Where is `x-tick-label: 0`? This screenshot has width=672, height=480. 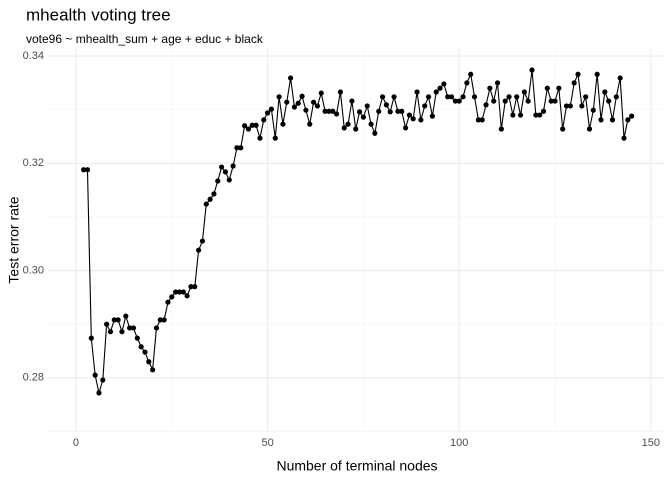
x-tick-label: 0 is located at coordinates (76, 443).